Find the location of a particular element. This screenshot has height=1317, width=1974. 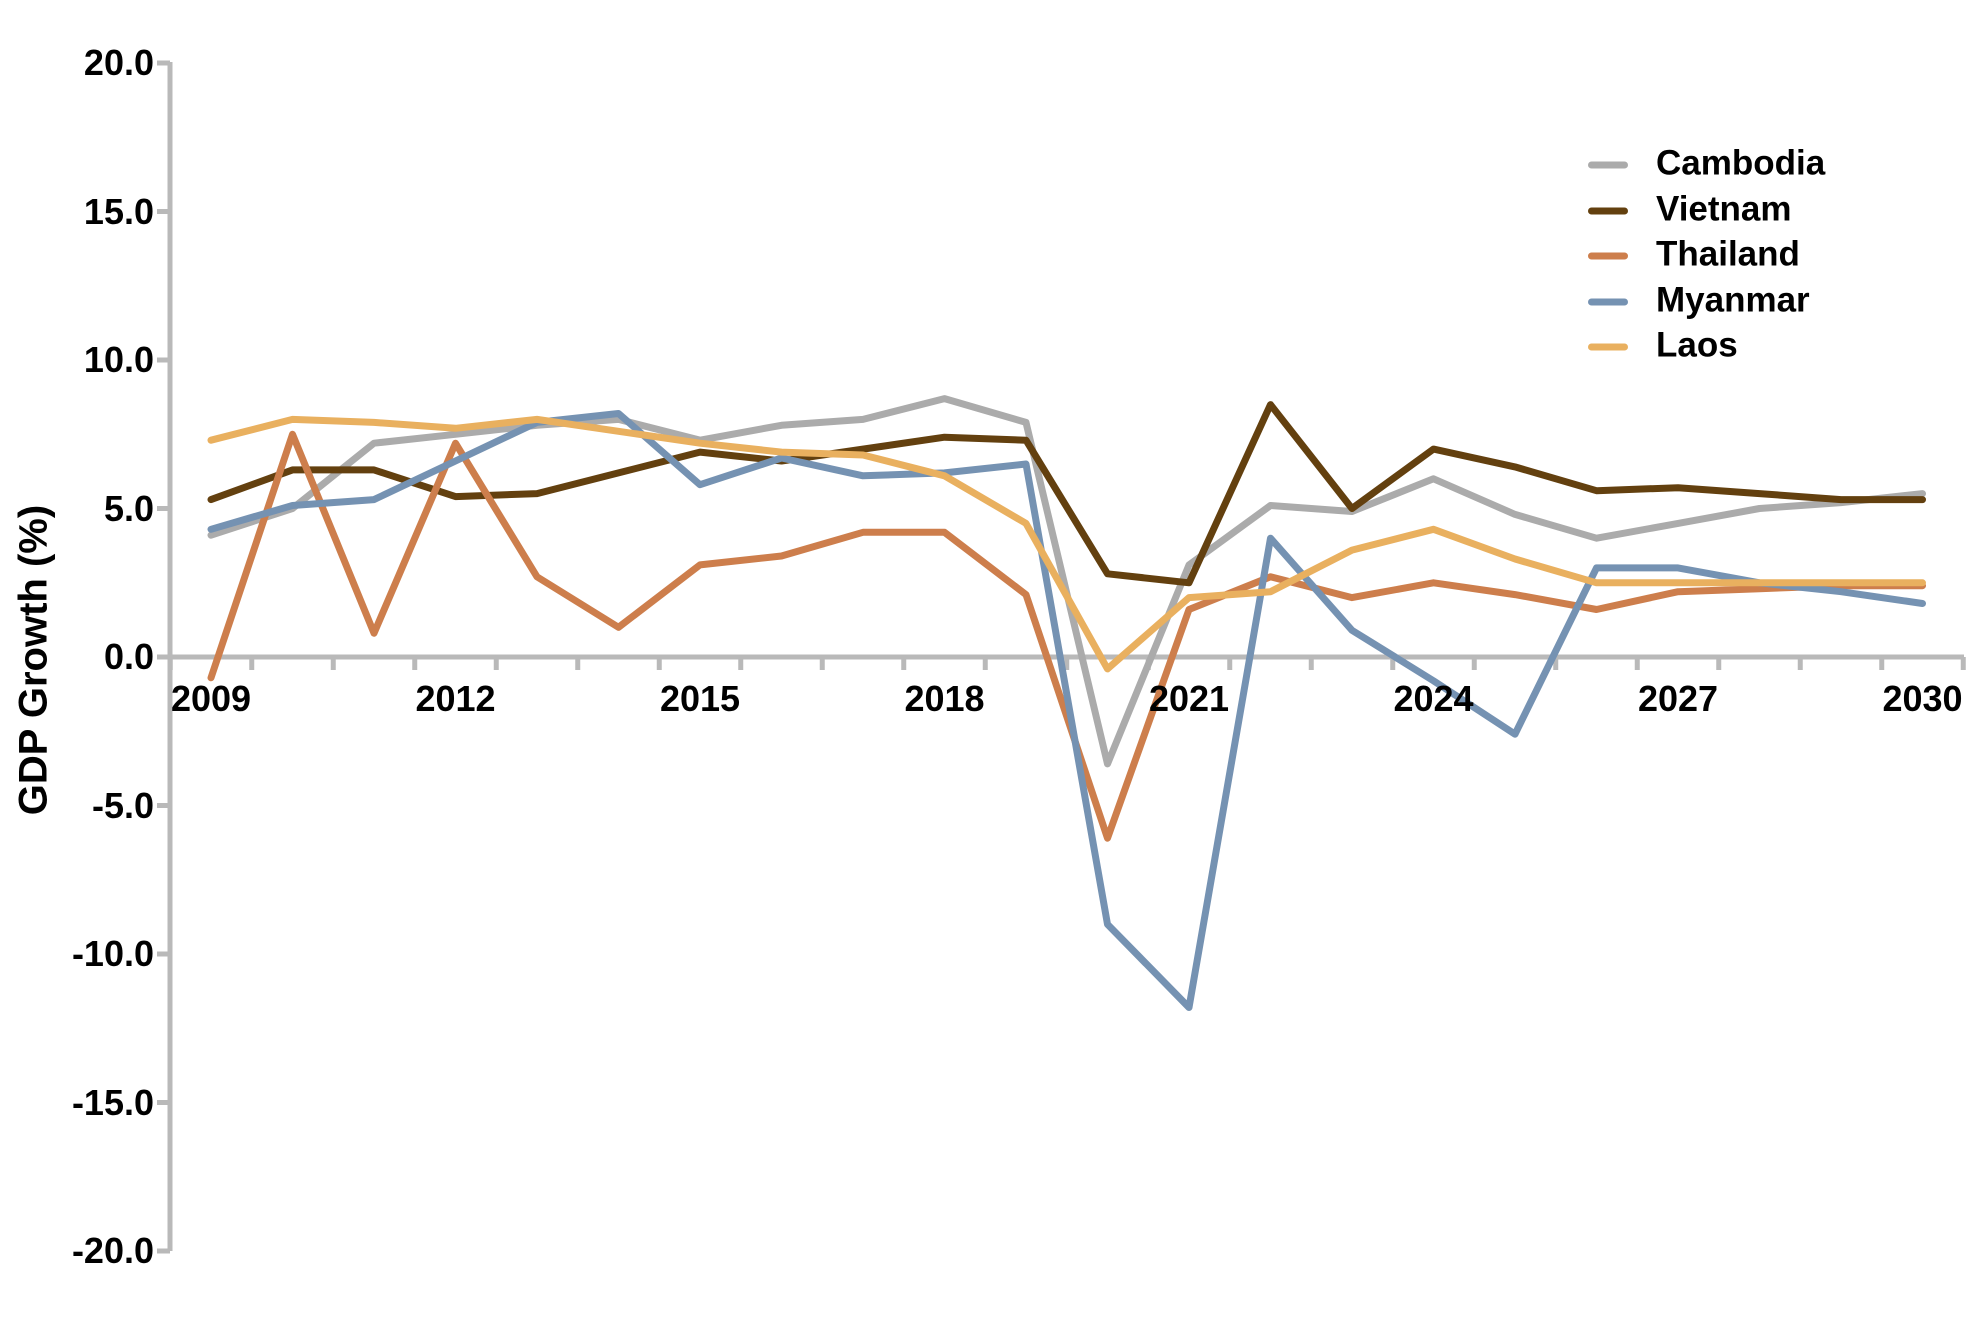

x-tick-label: 2024 is located at coordinates (1433, 698).